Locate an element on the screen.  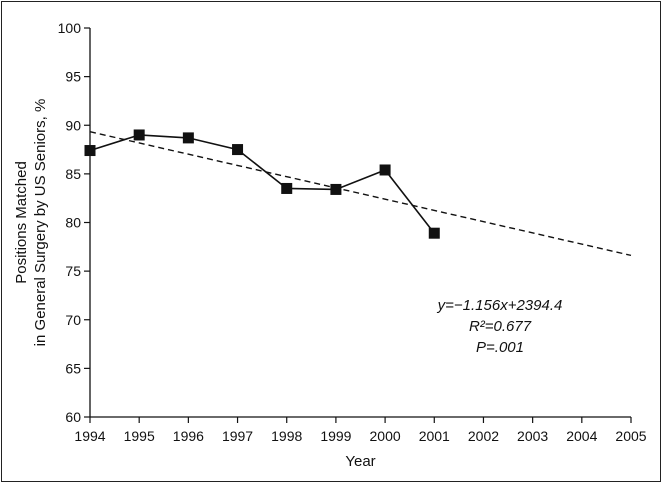
r-squared-label: R²=0.677 is located at coordinates (500, 326).